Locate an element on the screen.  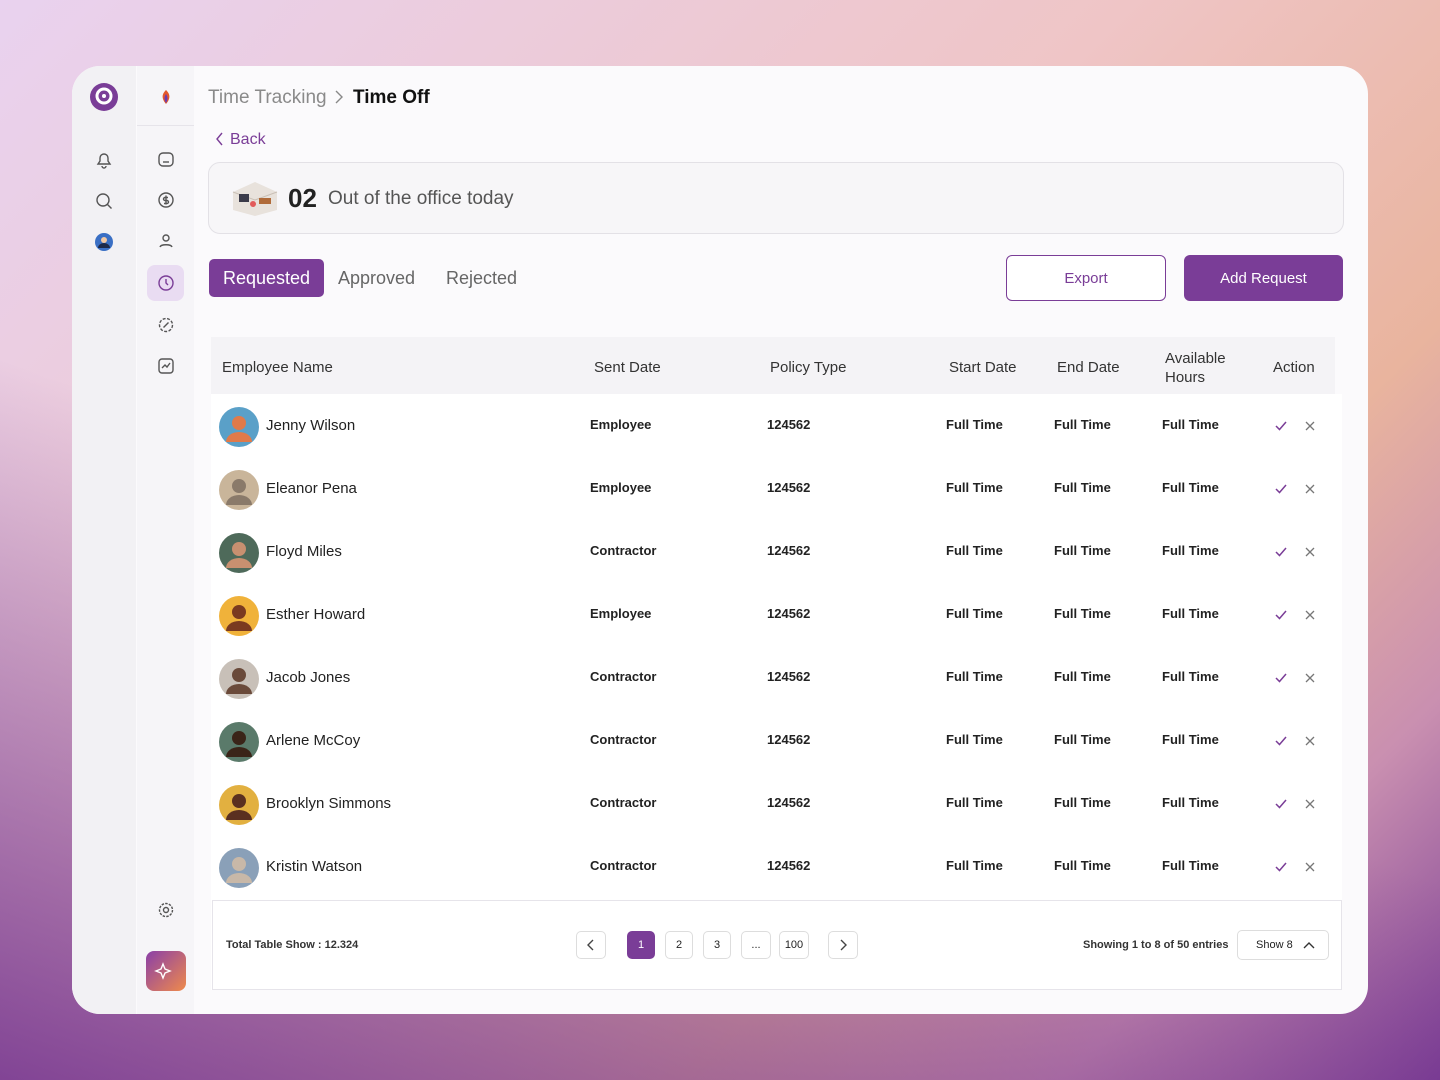
add-request-button: Add Request is located at coordinates (1263, 278).